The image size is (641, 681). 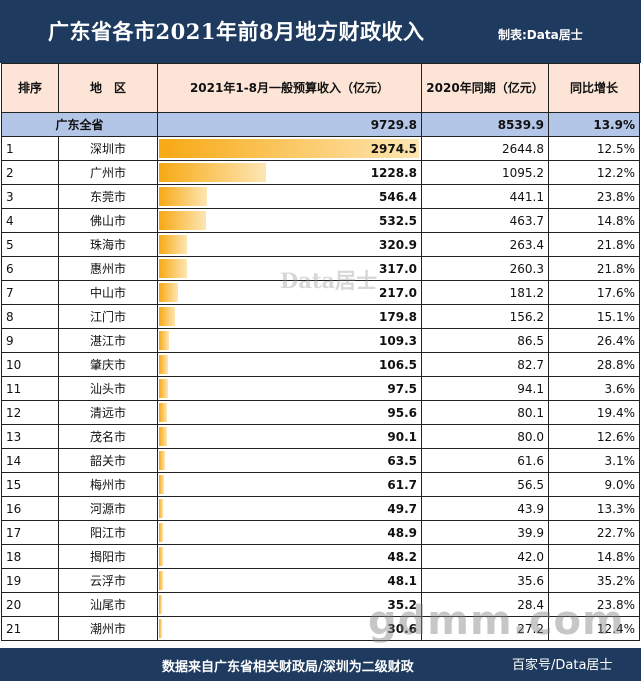 I want to click on prev-cell: 39.9, so click(x=485, y=532).